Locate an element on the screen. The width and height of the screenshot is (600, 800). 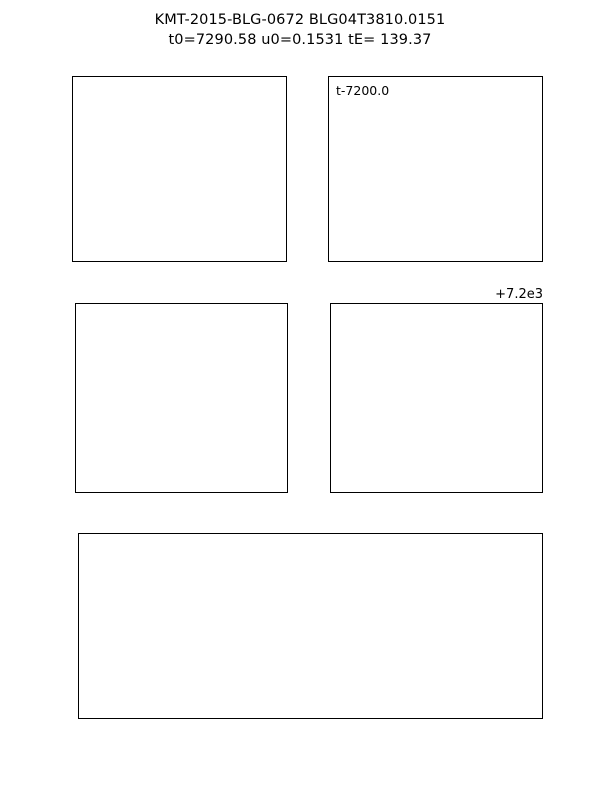
panel-season-zoom-canvas is located at coordinates (181, 398).